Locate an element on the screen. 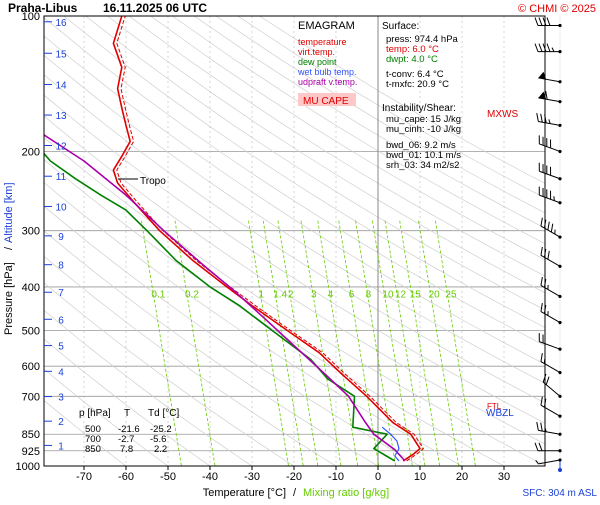 This screenshot has height=505, width=600. pressure-tick-label: 300 is located at coordinates (31, 232).